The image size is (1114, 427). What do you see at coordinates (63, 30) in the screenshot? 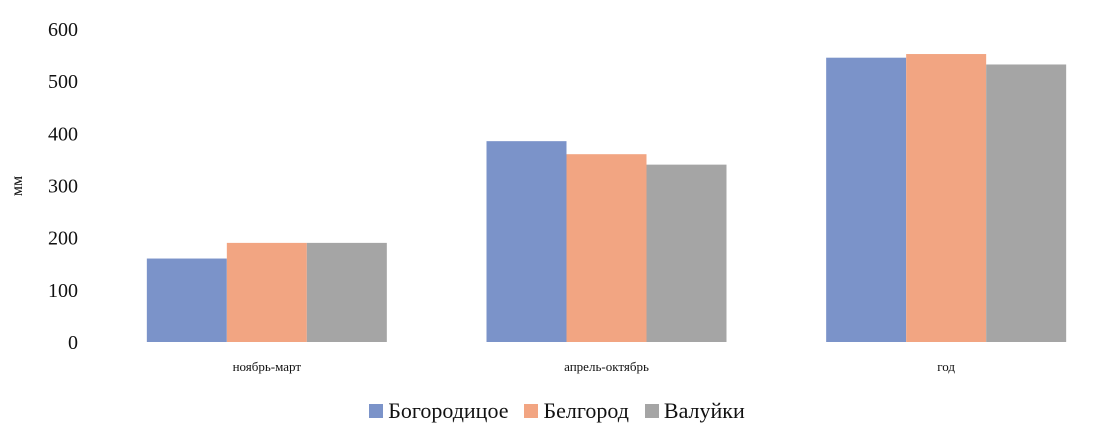
I see `y-tick-label: 600` at bounding box center [63, 30].